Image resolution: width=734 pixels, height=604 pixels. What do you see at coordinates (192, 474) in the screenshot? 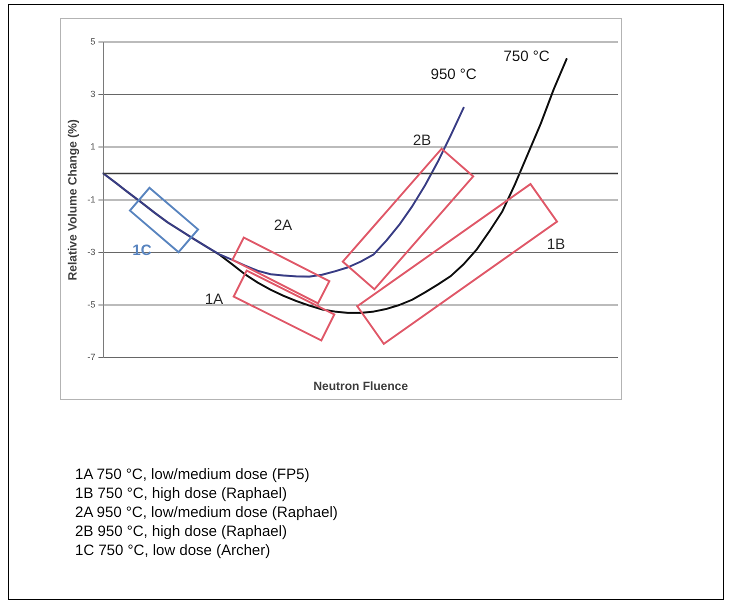
I see `text: 1A 750 °C, low/medium dose (FP5)` at bounding box center [192, 474].